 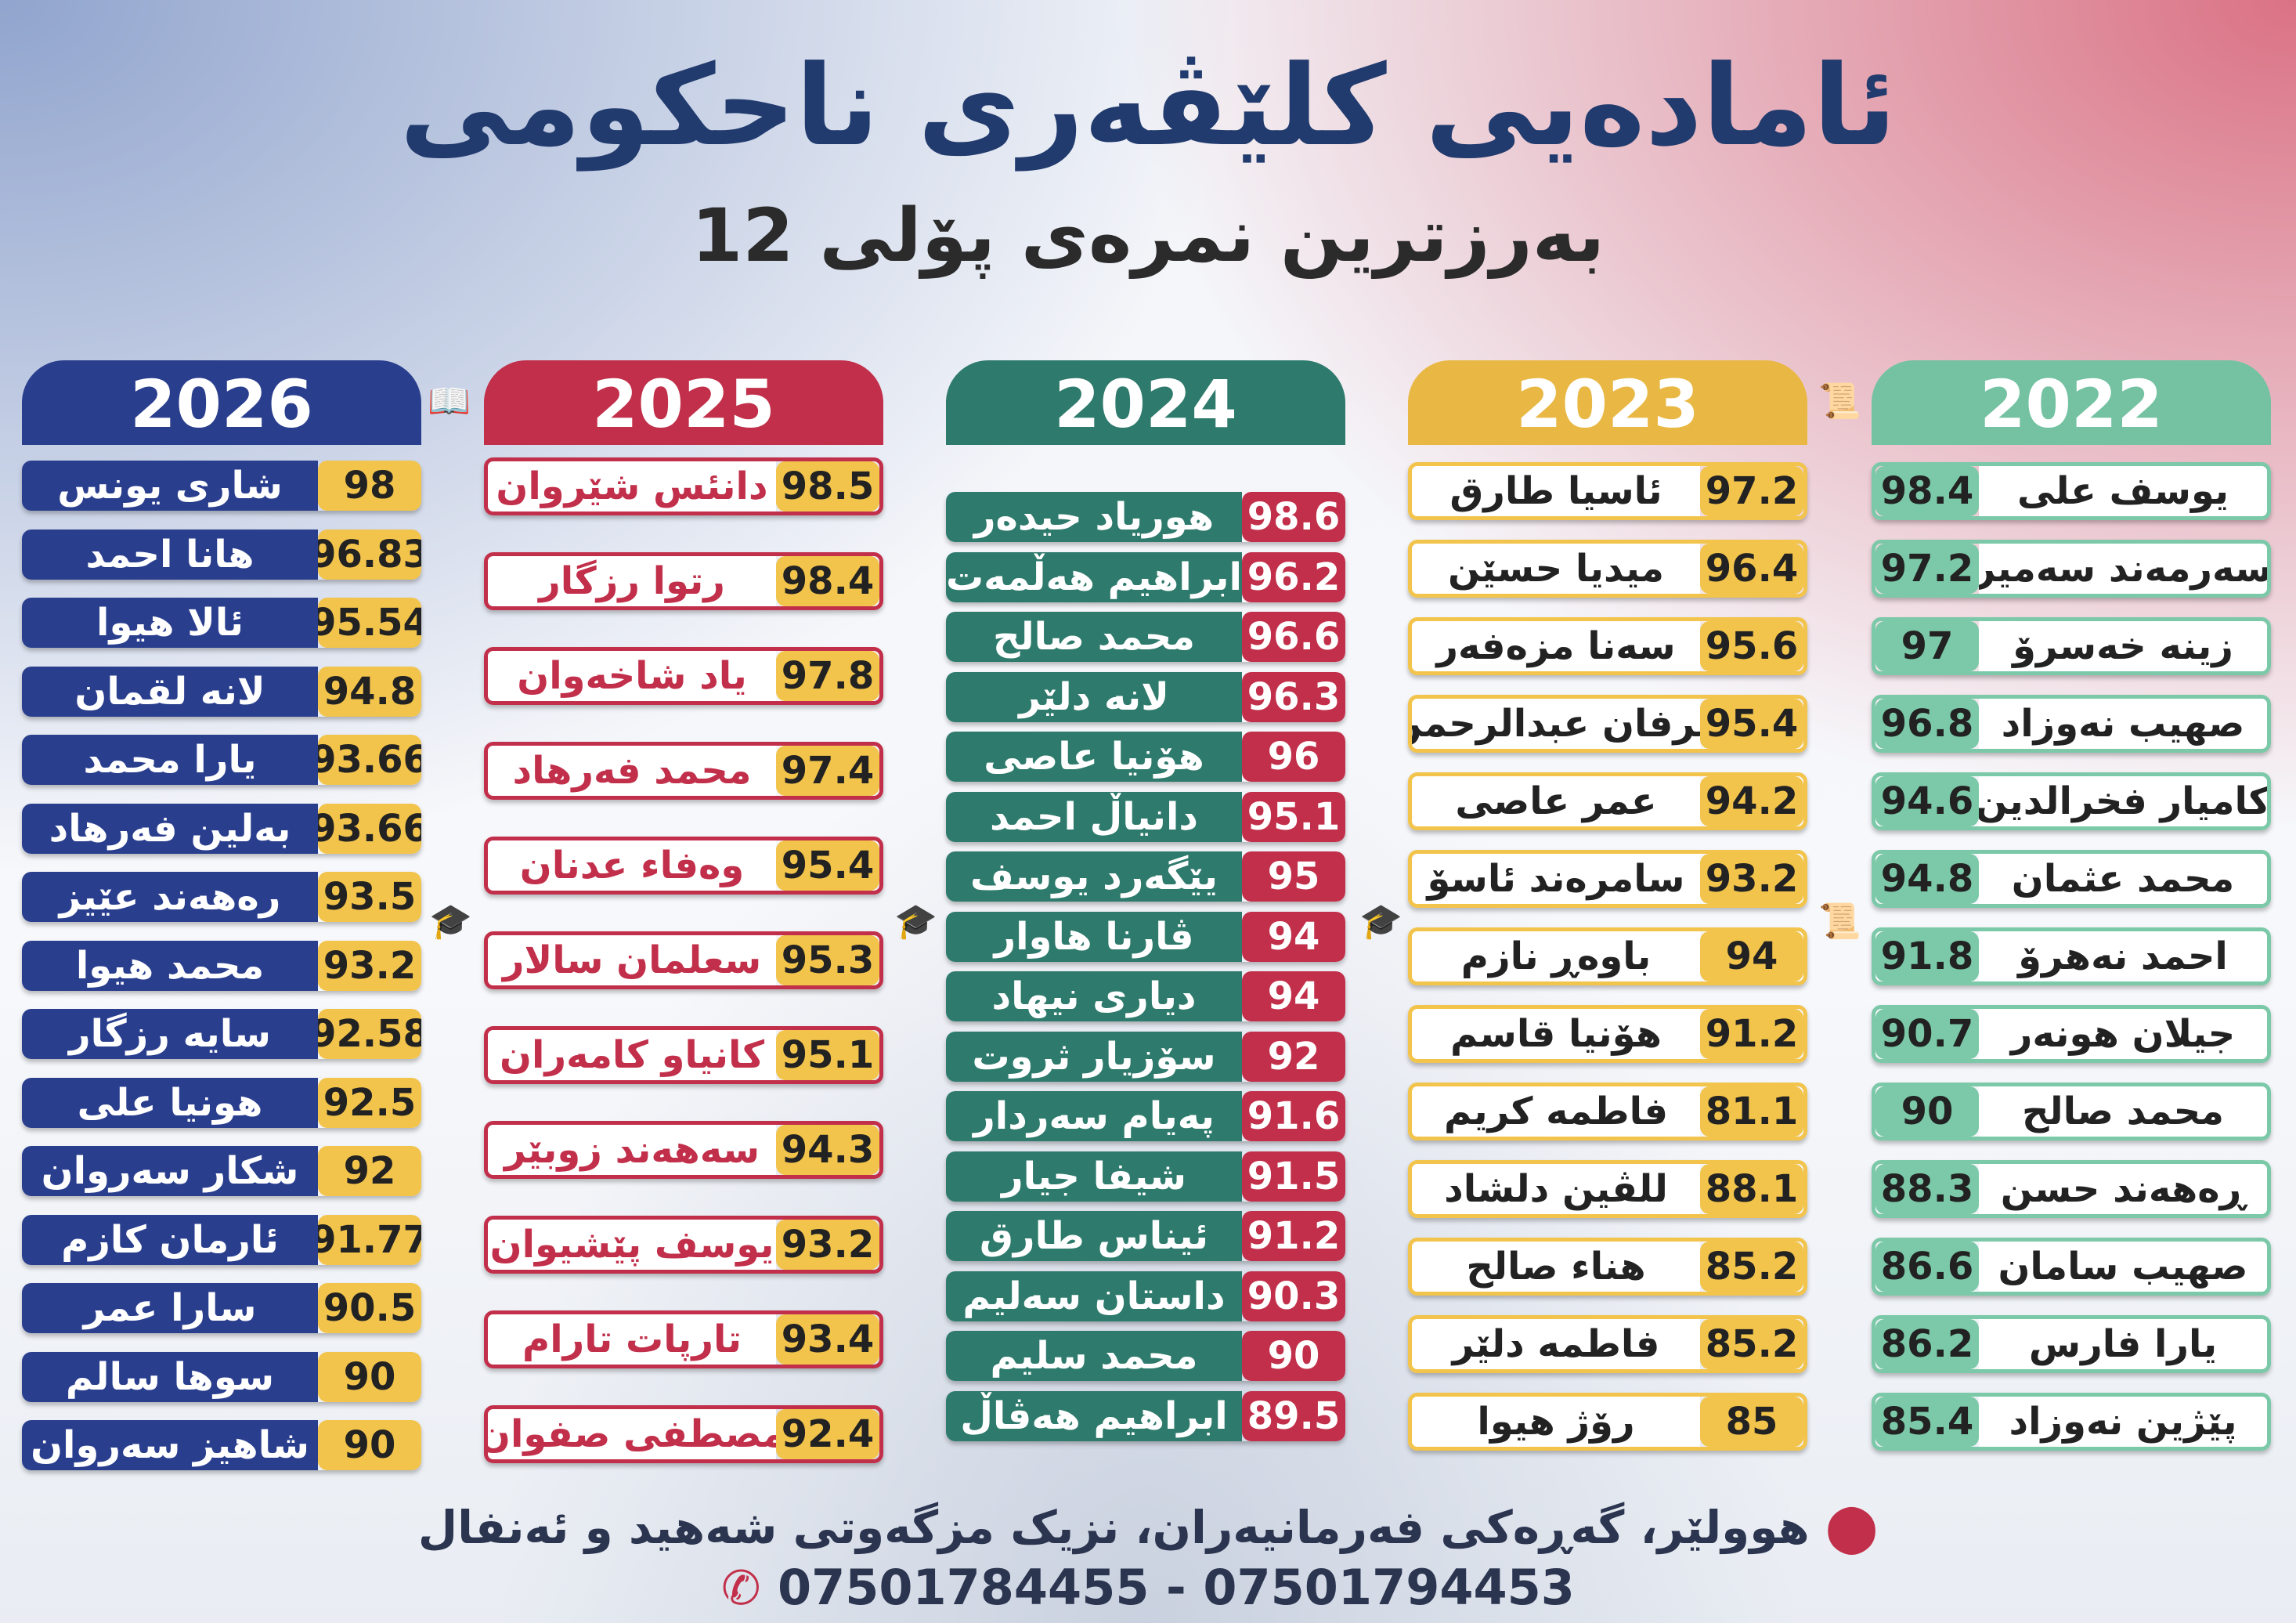 What do you see at coordinates (170, 1034) in the screenshot?
I see `student-name: سایە رزگار` at bounding box center [170, 1034].